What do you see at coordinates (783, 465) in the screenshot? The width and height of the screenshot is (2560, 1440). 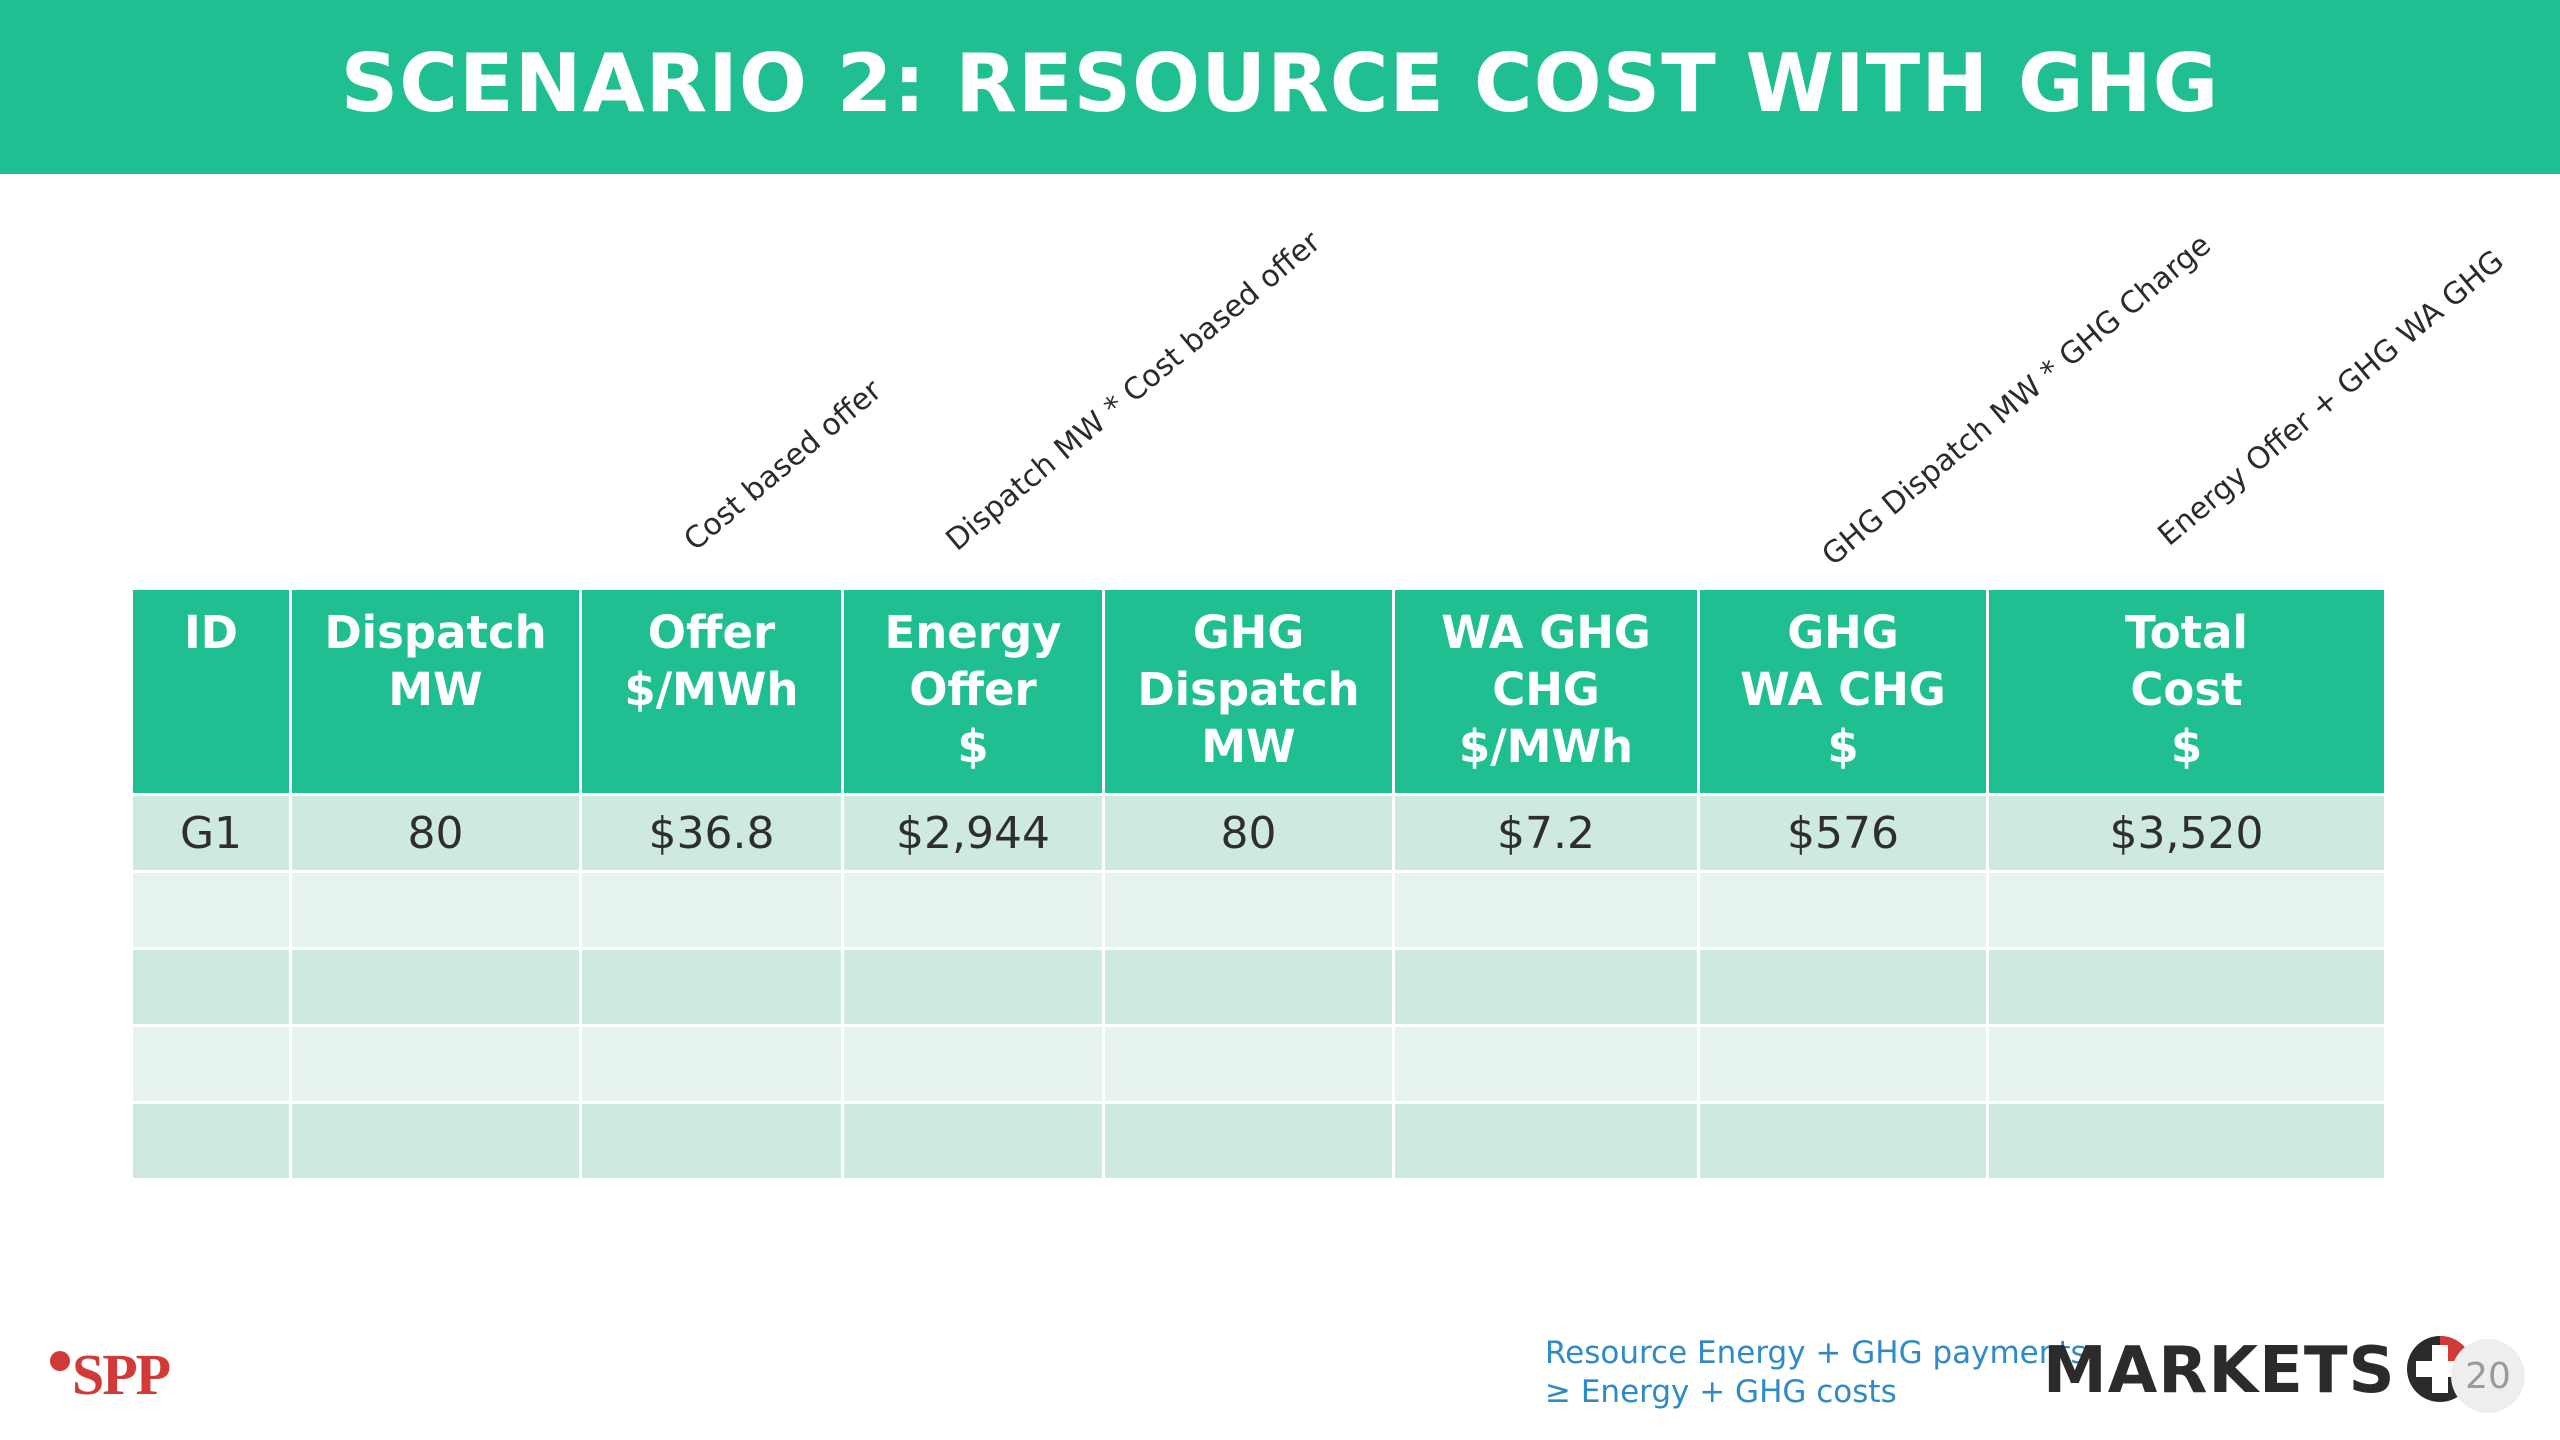 I see `annotation-offer: Cost based offer` at bounding box center [783, 465].